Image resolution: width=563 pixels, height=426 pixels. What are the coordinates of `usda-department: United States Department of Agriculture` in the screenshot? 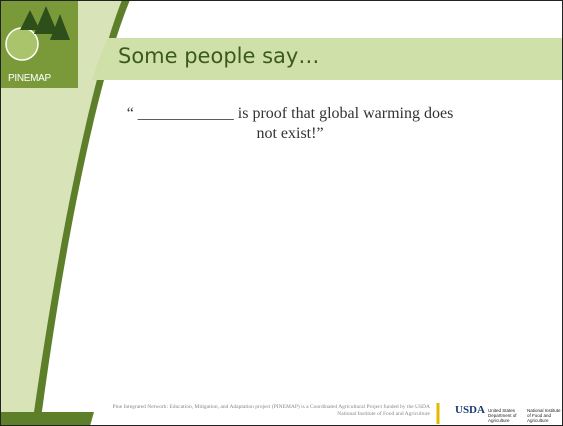 It's located at (502, 415).